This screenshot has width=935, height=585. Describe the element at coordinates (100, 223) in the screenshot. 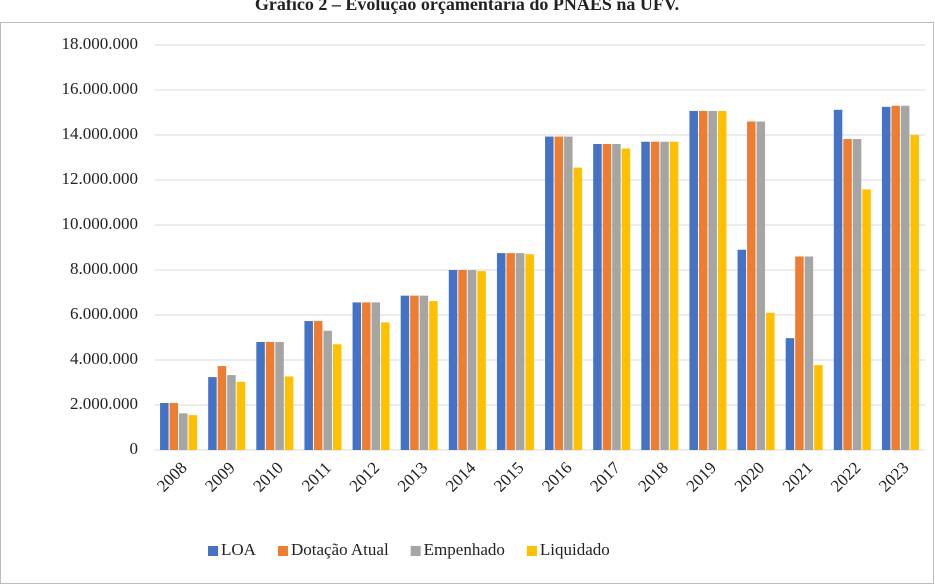

I see `y-tick-label: 10.000.000` at that location.